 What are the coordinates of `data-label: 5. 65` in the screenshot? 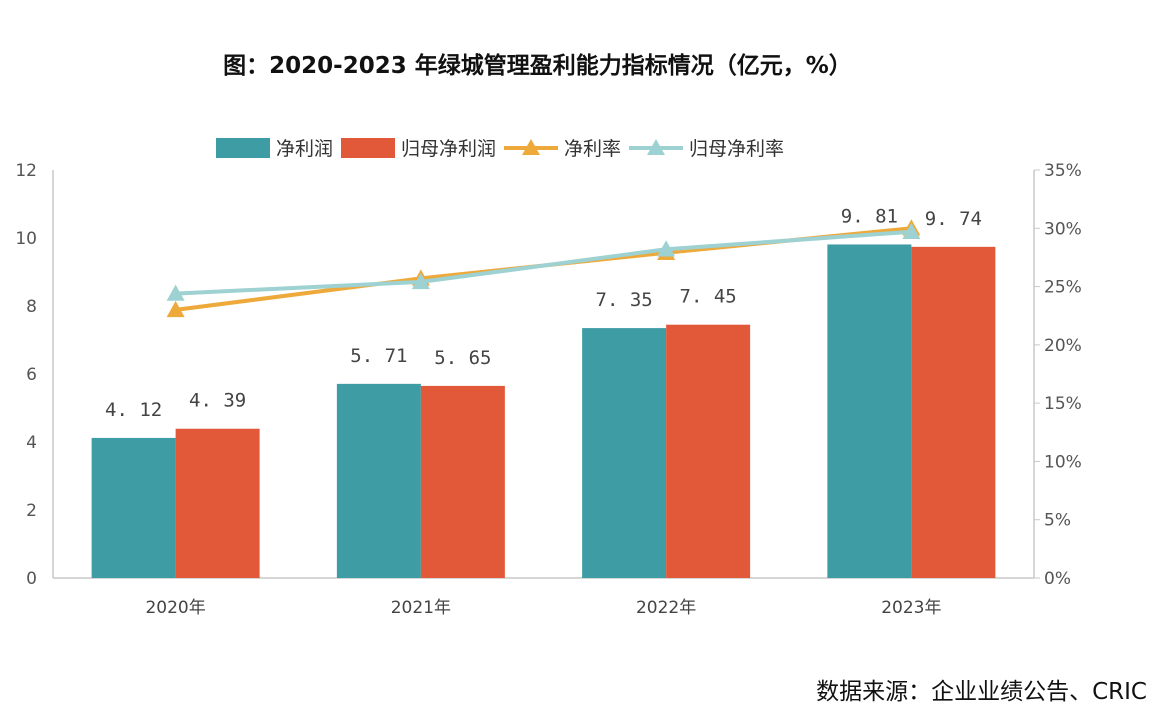 It's located at (462, 358).